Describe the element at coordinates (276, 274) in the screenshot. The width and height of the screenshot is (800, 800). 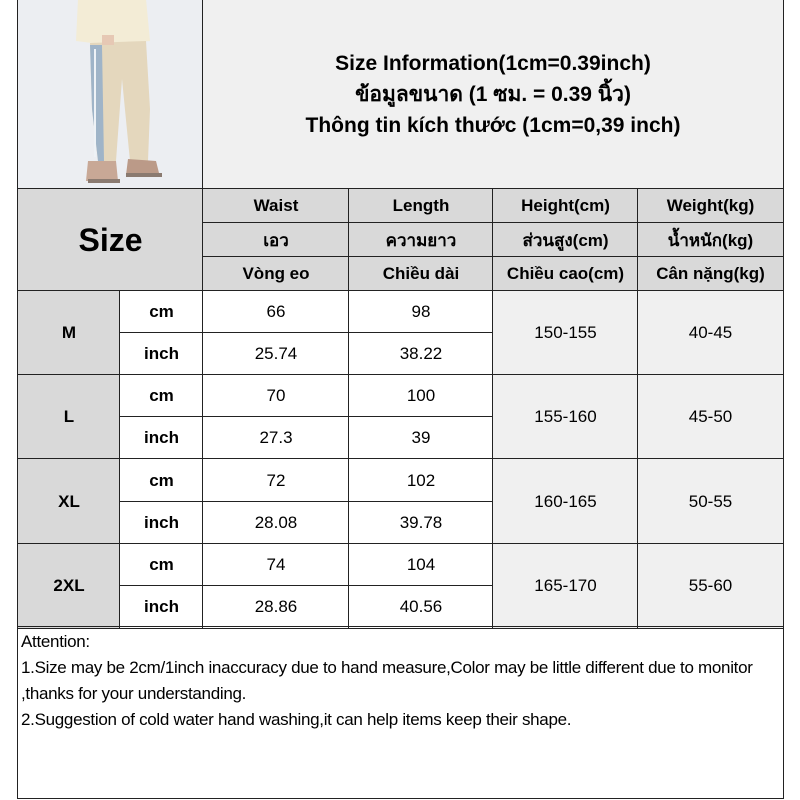
I see `column-header-vi: Vòng eo` at that location.